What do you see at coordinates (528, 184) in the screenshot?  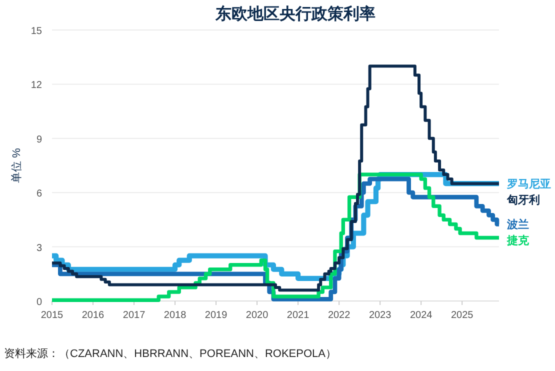 I see `series-label: 罗马尼亚` at bounding box center [528, 184].